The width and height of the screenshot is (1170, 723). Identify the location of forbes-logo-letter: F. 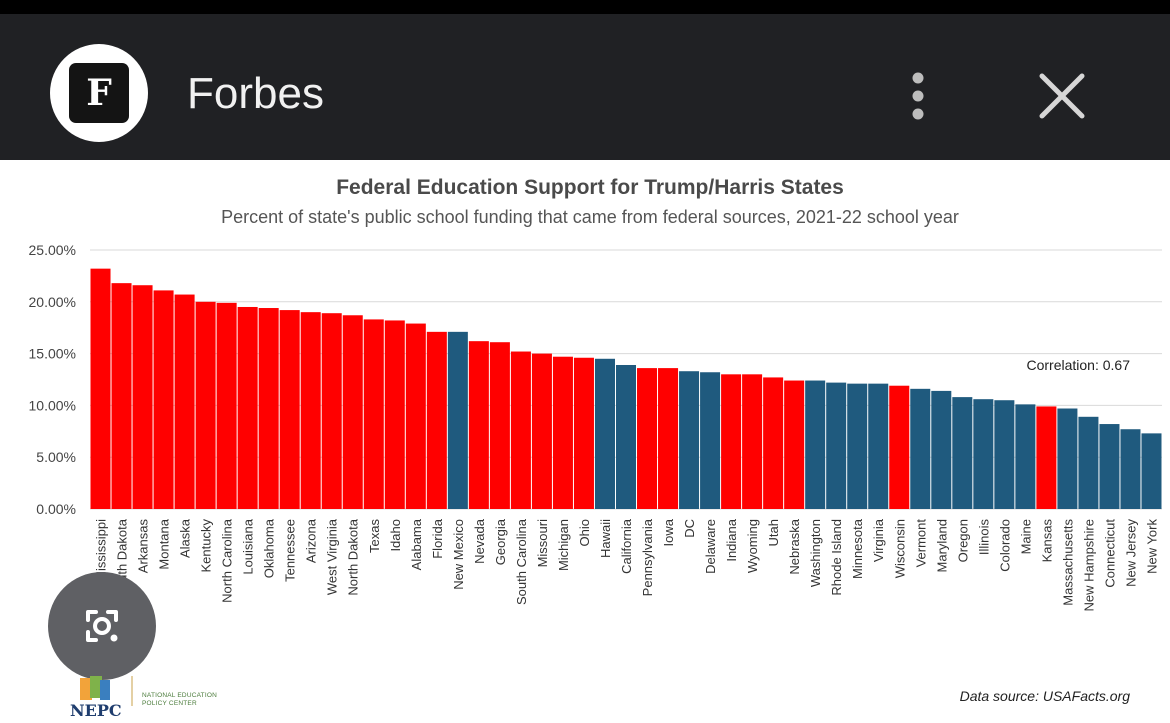
(99, 93).